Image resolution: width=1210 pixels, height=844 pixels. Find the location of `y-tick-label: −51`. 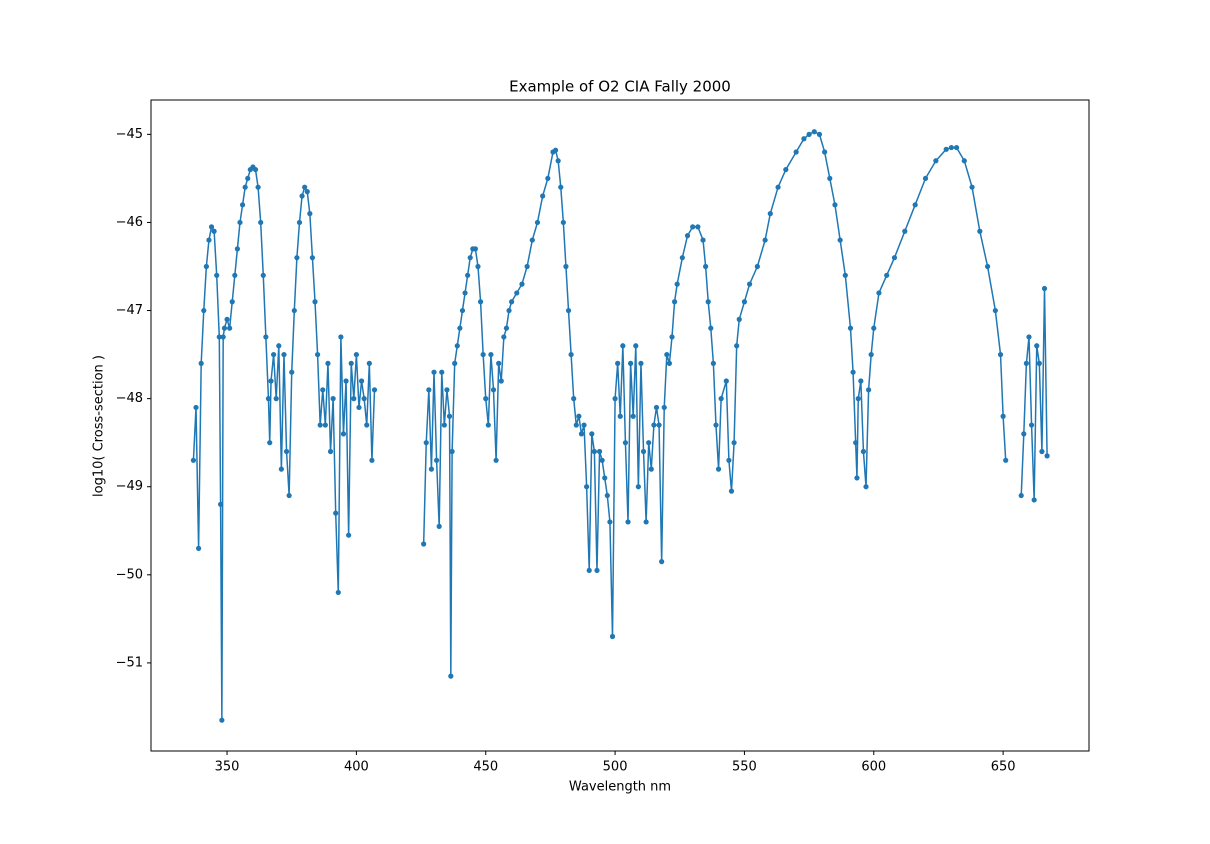

y-tick-label: −51 is located at coordinates (129, 662).